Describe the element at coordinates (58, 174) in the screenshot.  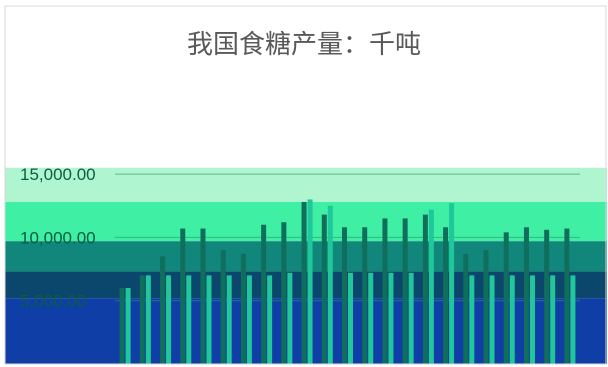
I see `y-tick-label: 15,000.00` at that location.